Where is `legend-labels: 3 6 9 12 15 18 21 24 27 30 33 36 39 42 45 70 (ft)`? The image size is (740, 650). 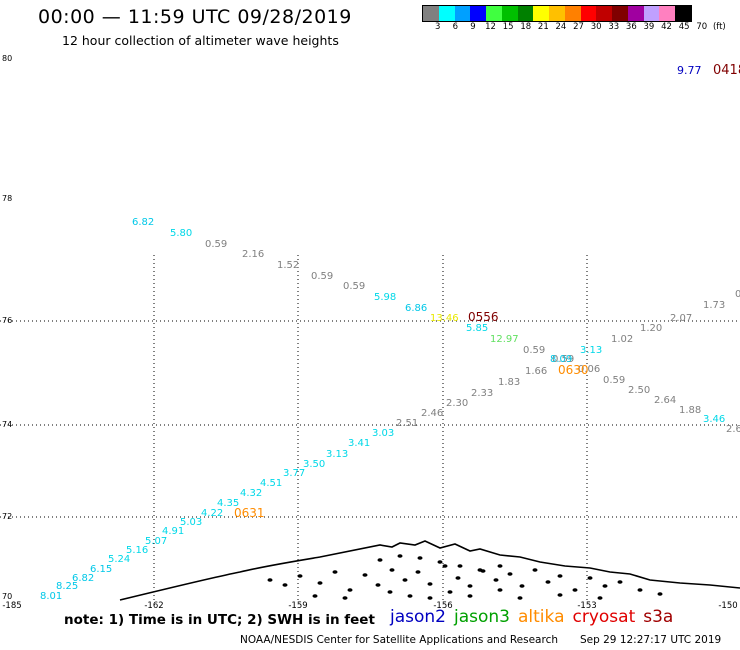 legend-labels: 3 6 9 12 15 18 21 24 27 30 33 36 39 42 45 70 (ft) is located at coordinates (581, 28).